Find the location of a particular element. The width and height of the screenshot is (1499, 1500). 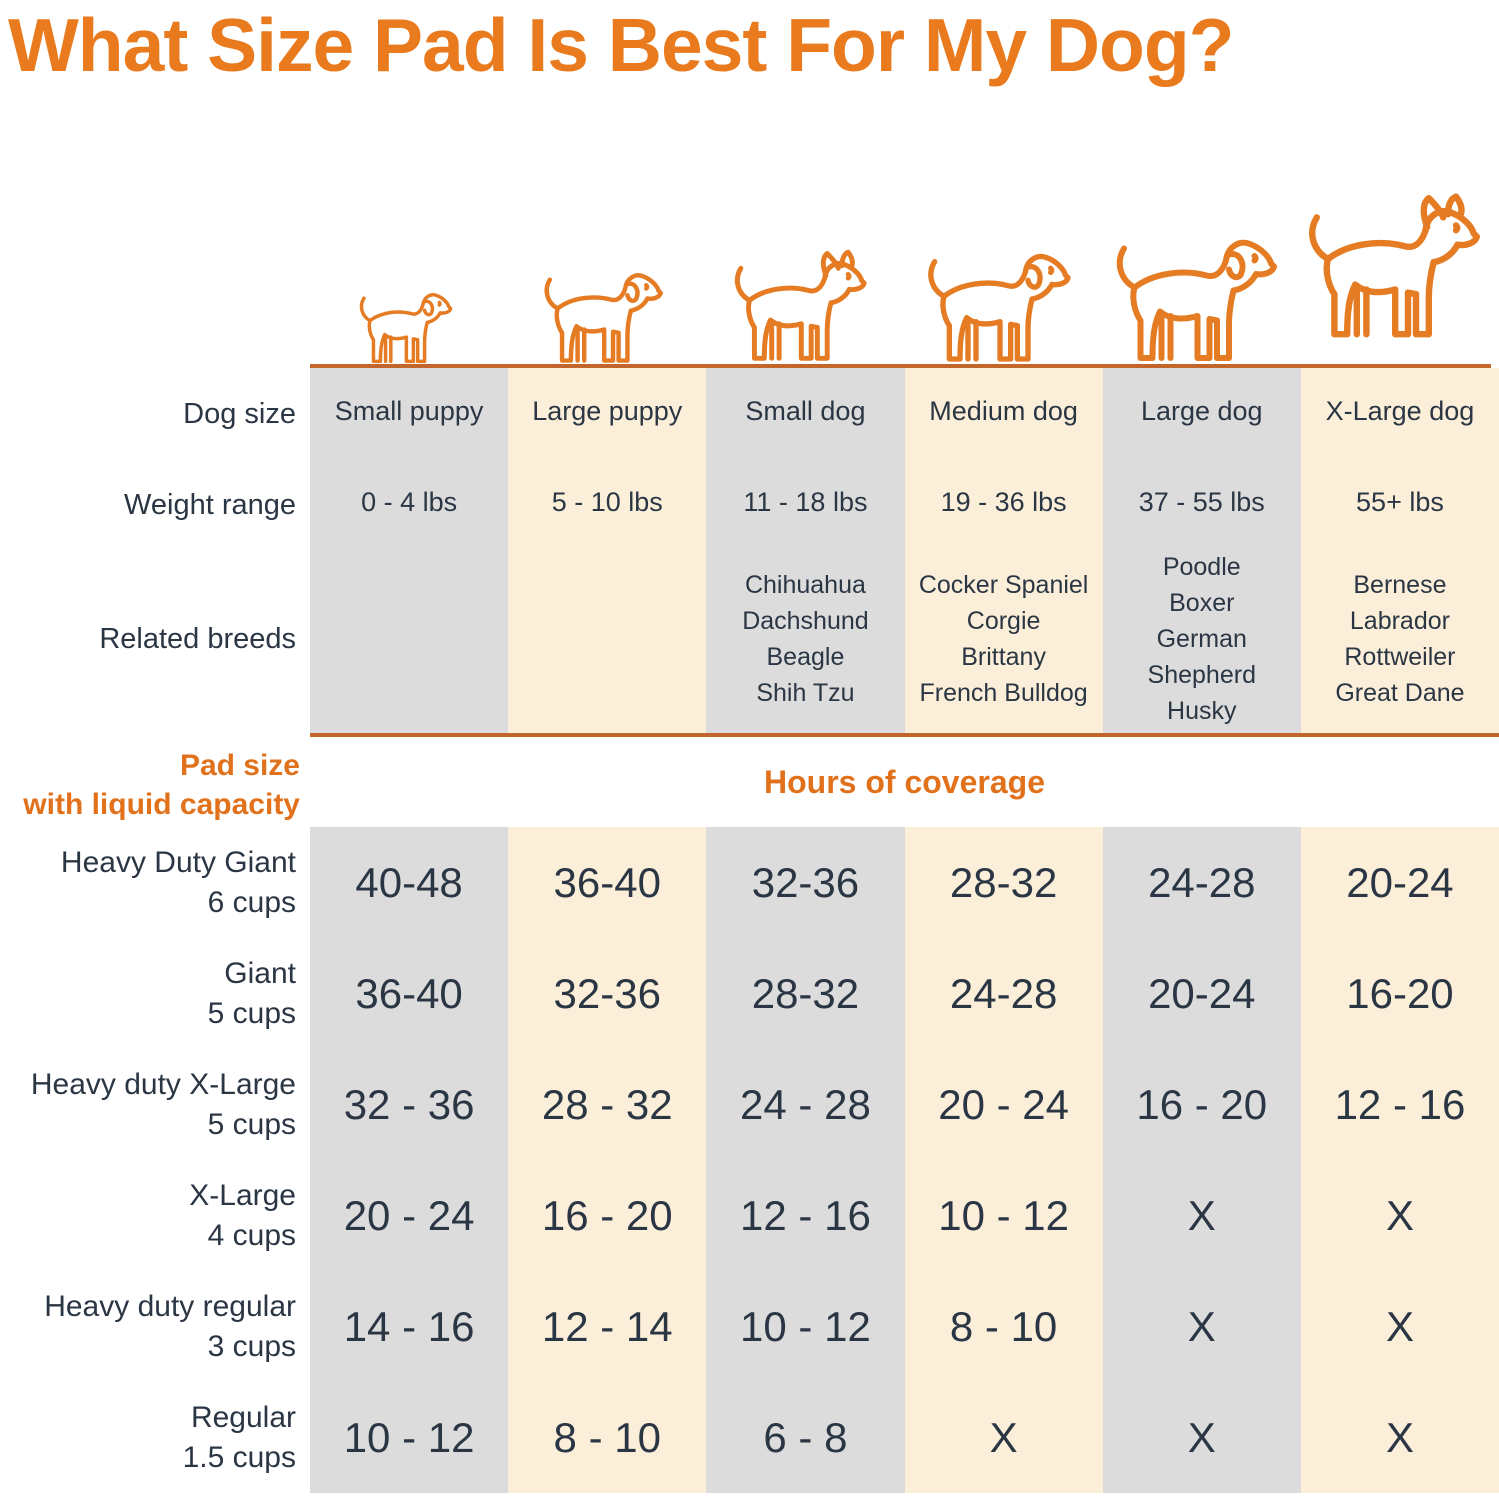

column-header: Large puppy is located at coordinates (607, 411).